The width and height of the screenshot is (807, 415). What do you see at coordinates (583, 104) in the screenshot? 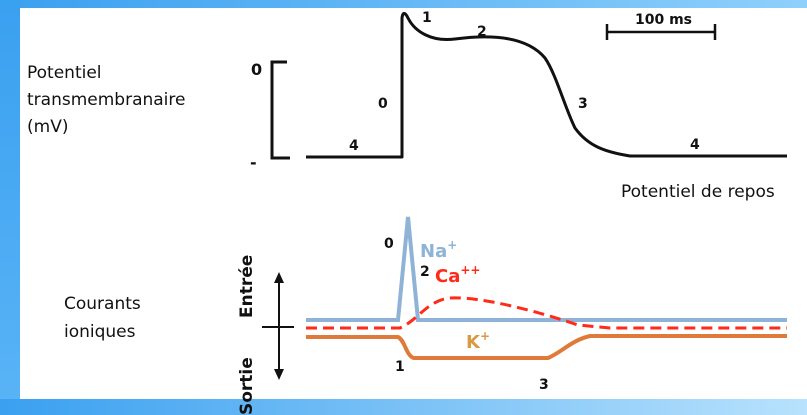
I see `phase-3-label-top: 3` at bounding box center [583, 104].